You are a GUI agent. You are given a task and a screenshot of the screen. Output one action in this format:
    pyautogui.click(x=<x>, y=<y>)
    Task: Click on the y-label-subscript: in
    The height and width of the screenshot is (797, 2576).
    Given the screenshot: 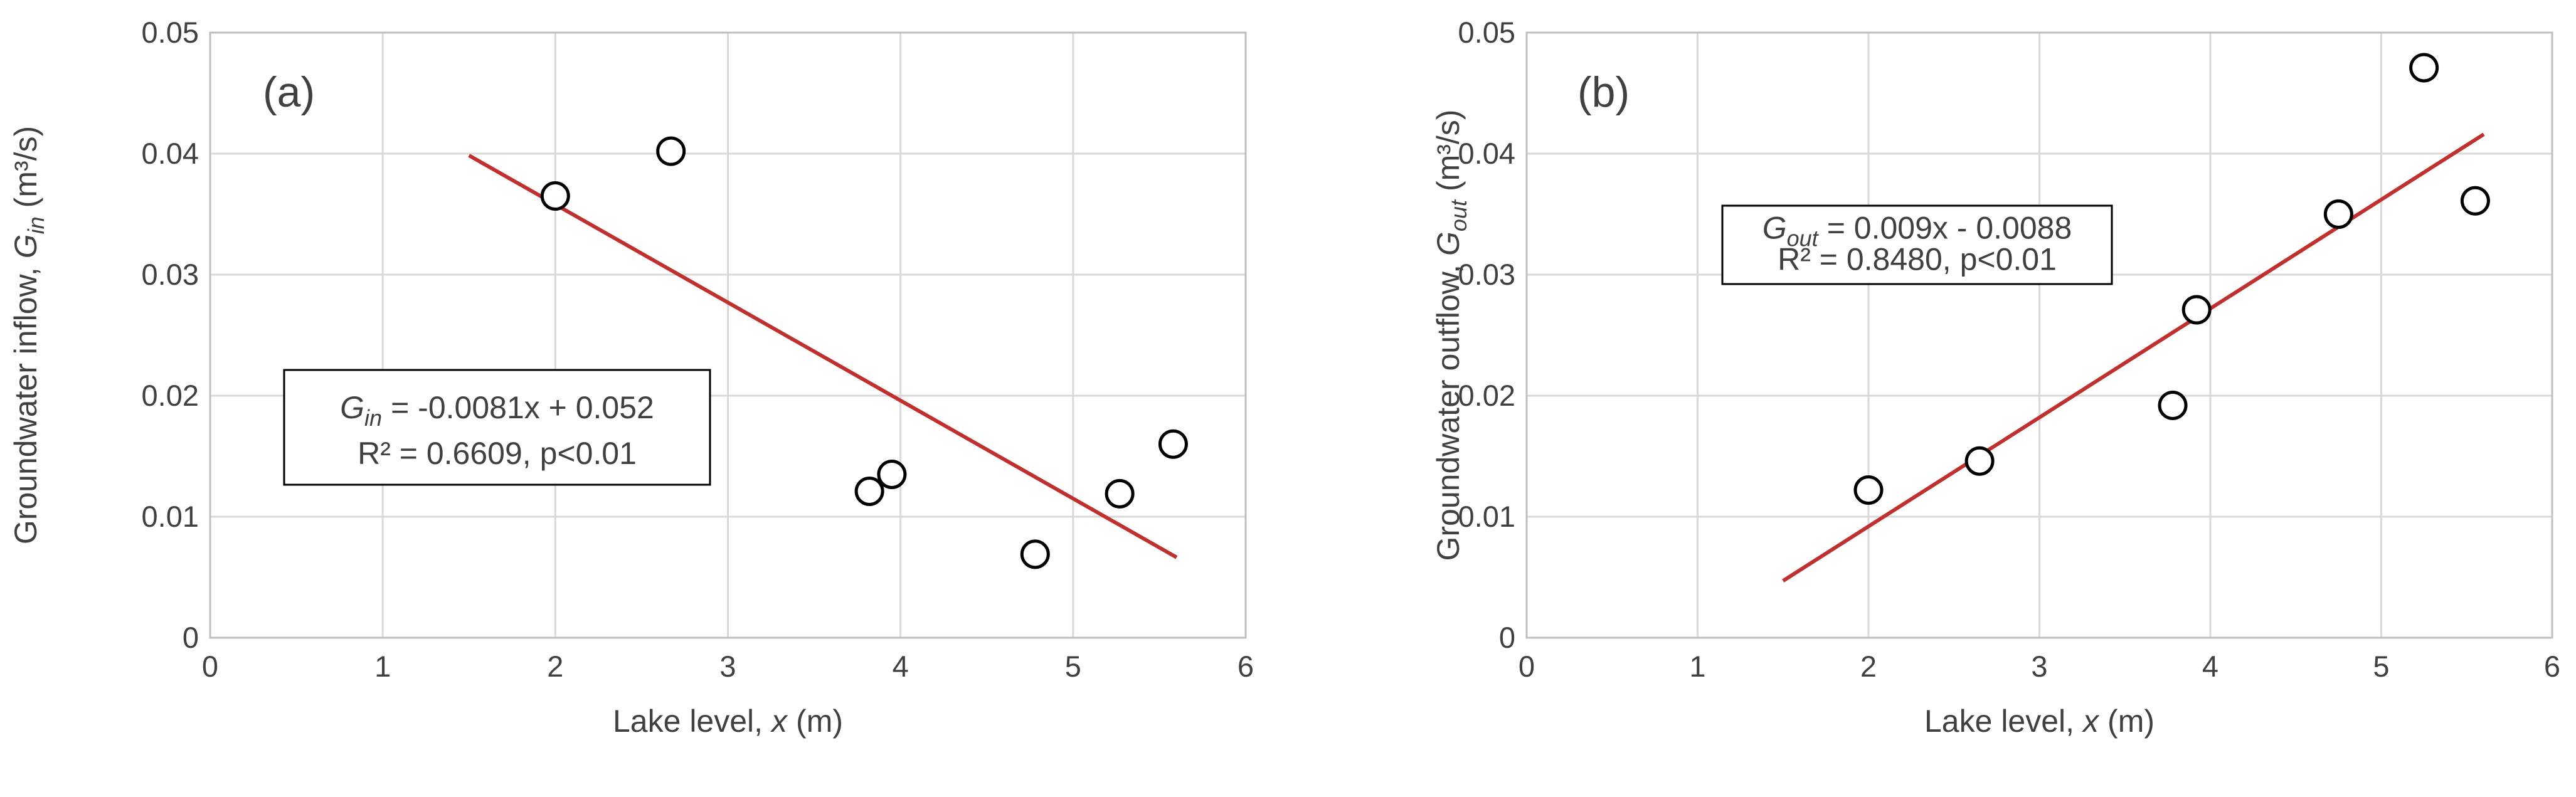 What is the action you would take?
    pyautogui.click(x=36, y=225)
    